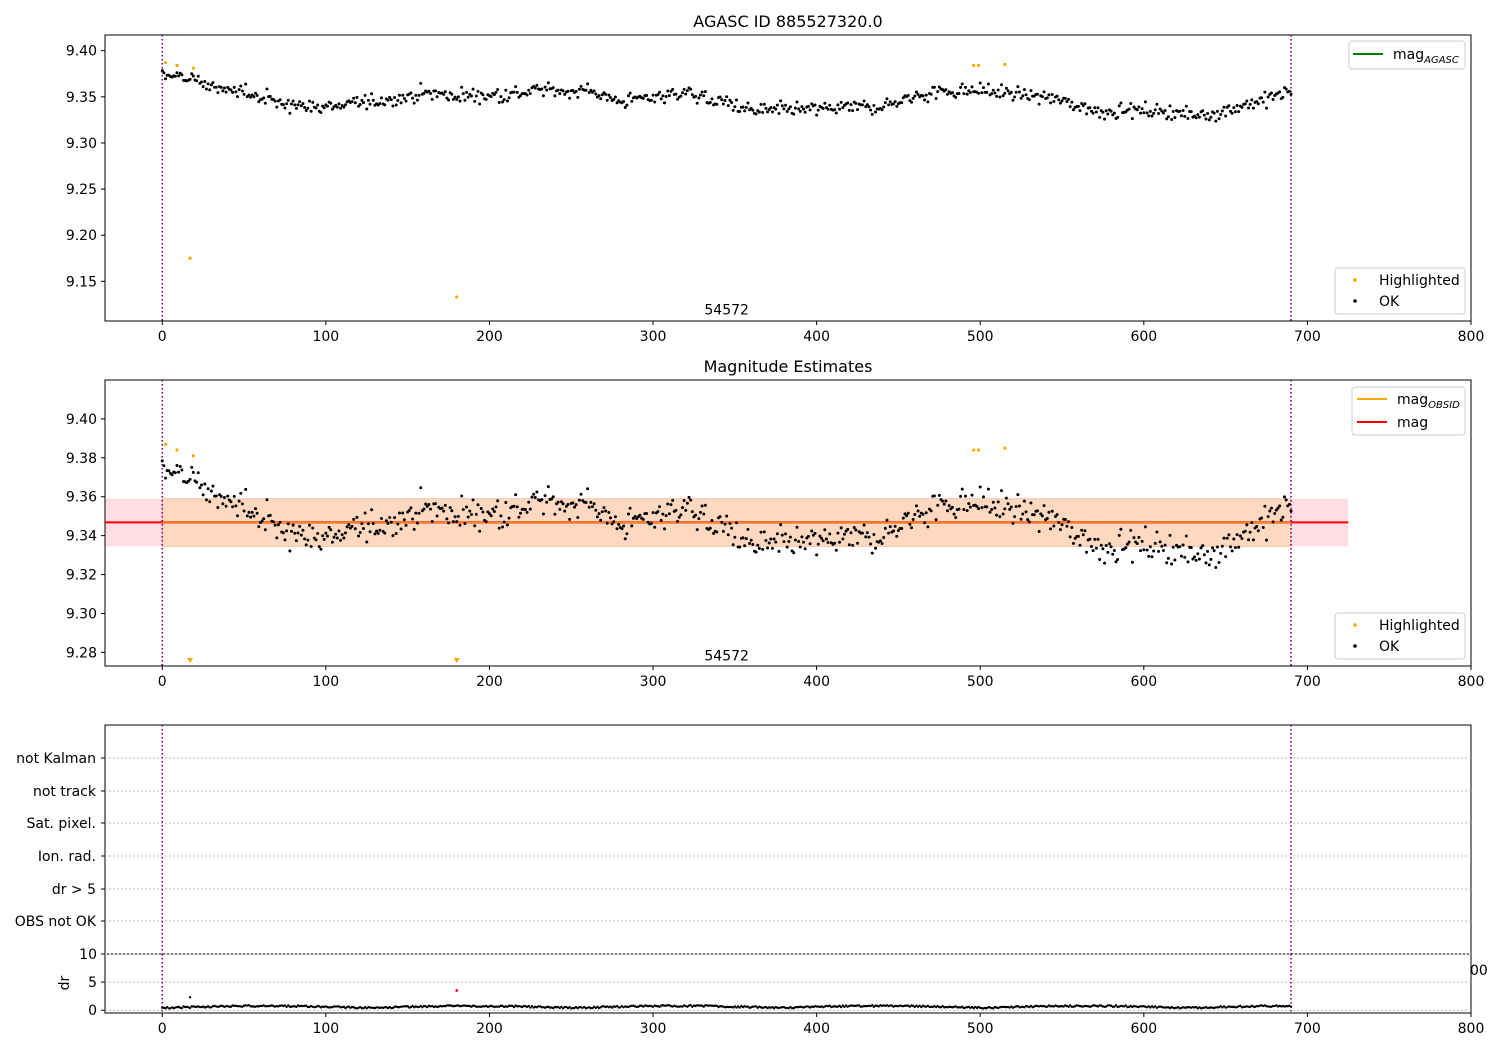  What do you see at coordinates (81, 236) in the screenshot?
I see `y-tick-label-1: 9.20` at bounding box center [81, 236].